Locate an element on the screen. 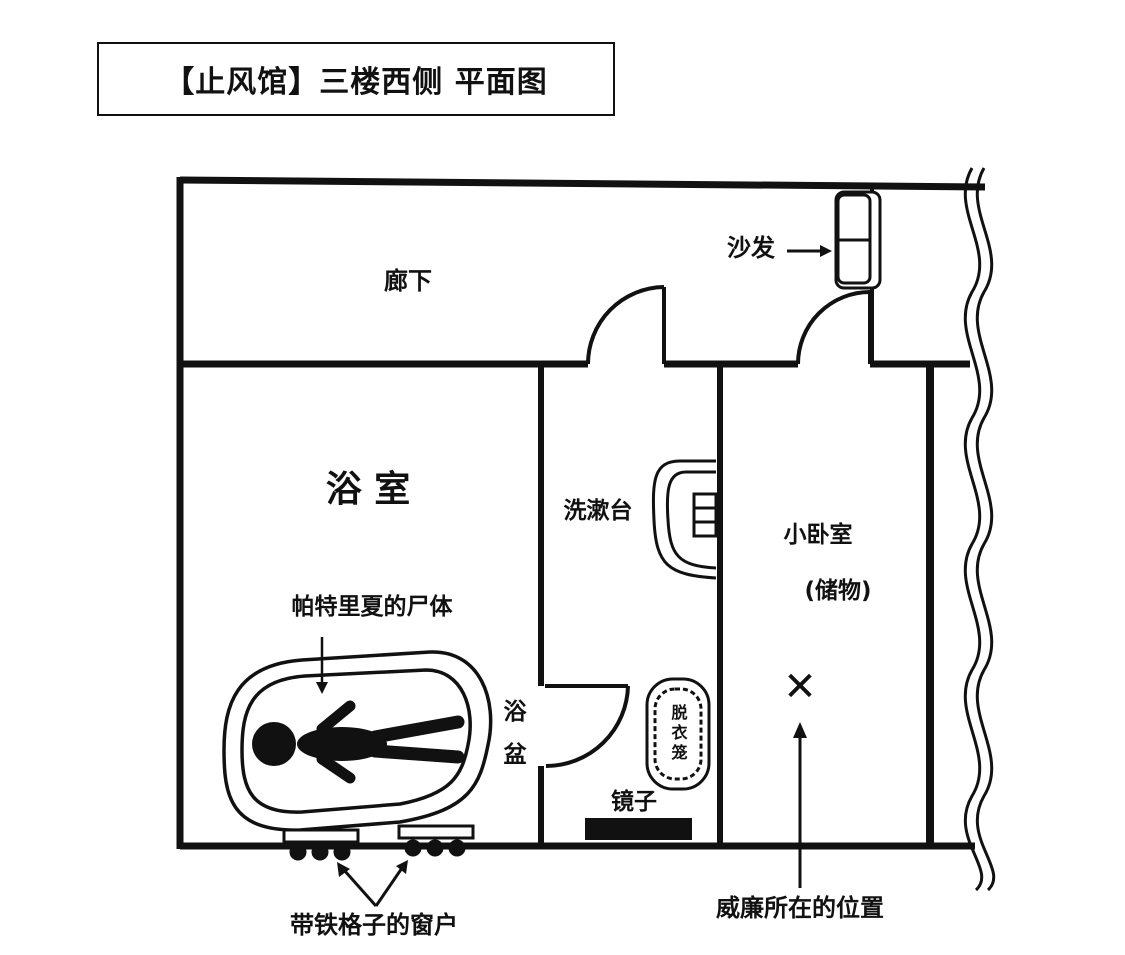 This screenshot has width=1125, height=955. bathtub-icon is located at coordinates (357, 741).